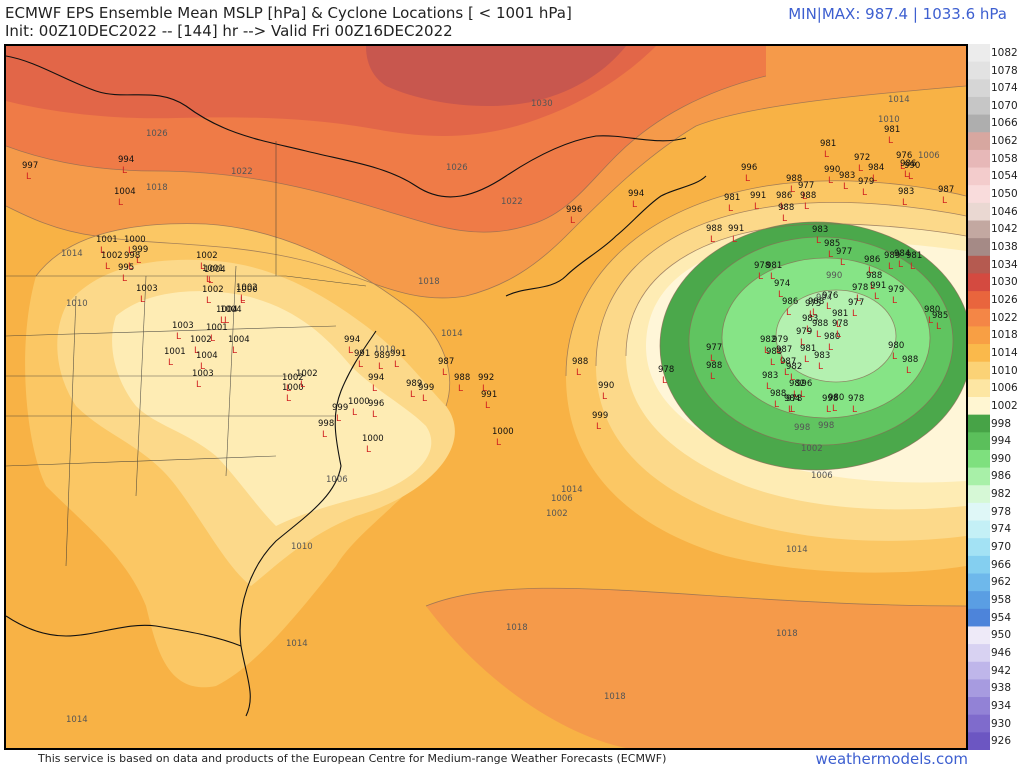 The image size is (1024, 768). Describe the element at coordinates (326, 424) in the screenshot. I see `cyclone-pressure: 998` at that location.